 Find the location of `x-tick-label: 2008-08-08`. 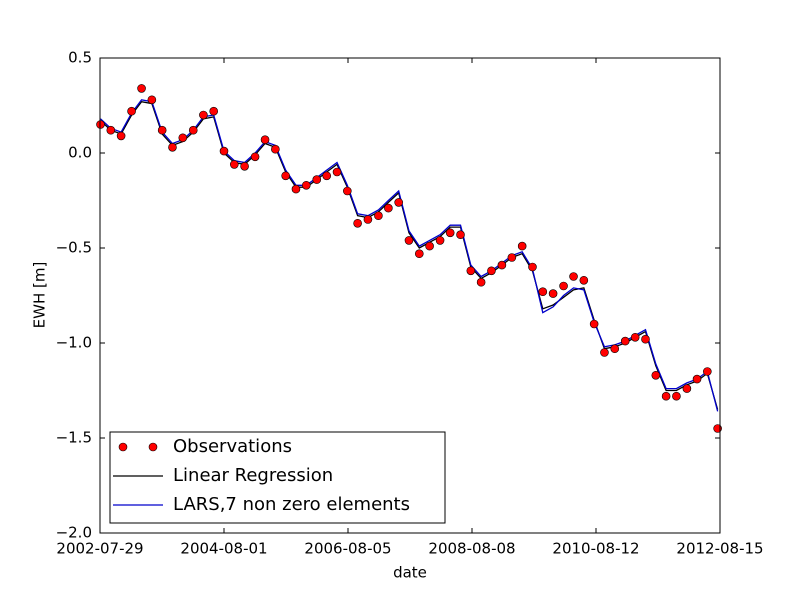

x-tick-label: 2008-08-08 is located at coordinates (471, 549).